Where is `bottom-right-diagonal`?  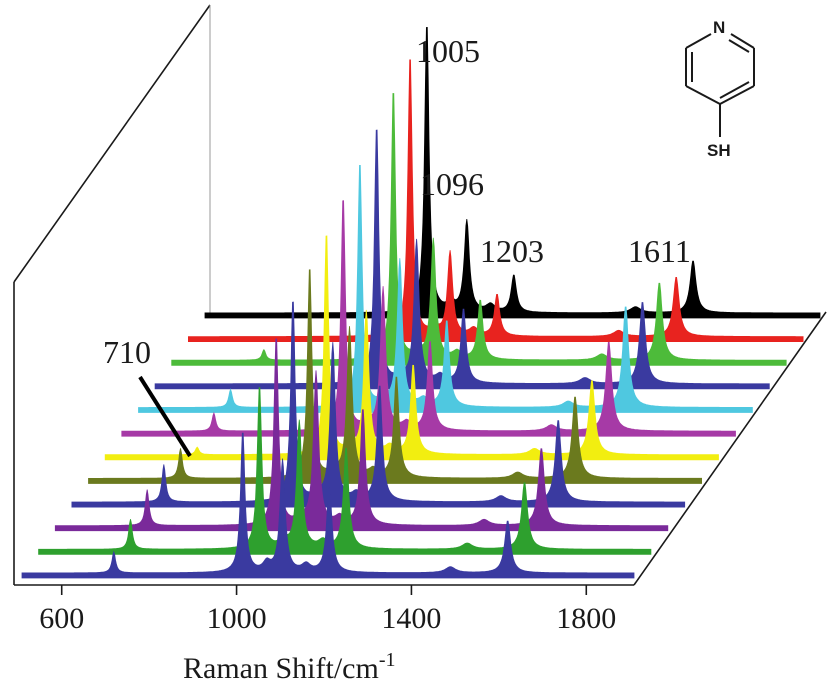
bottom-right-diagonal is located at coordinates (730, 448).